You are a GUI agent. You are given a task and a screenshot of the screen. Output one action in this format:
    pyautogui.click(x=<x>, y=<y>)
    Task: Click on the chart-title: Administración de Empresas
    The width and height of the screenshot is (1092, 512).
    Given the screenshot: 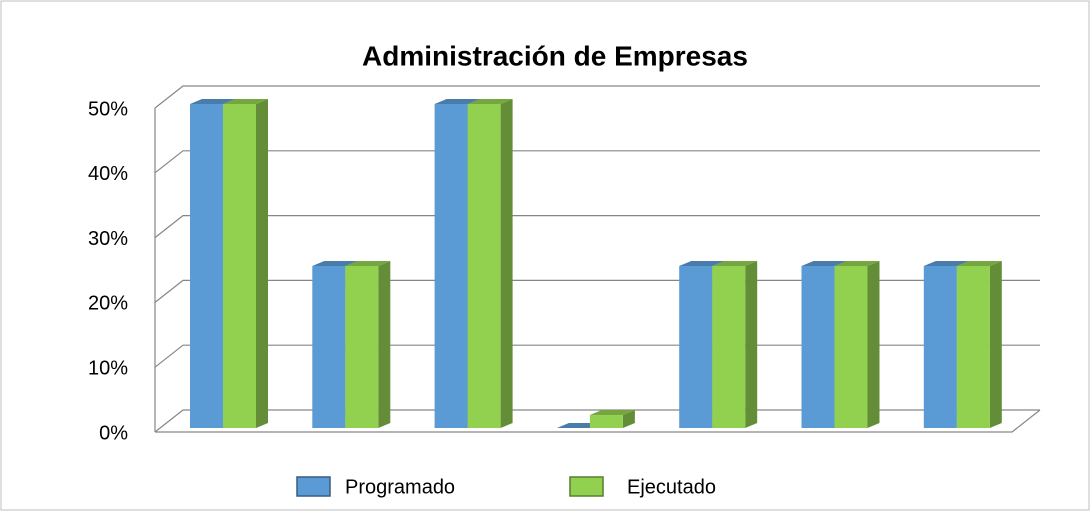 What is the action you would take?
    pyautogui.click(x=555, y=55)
    